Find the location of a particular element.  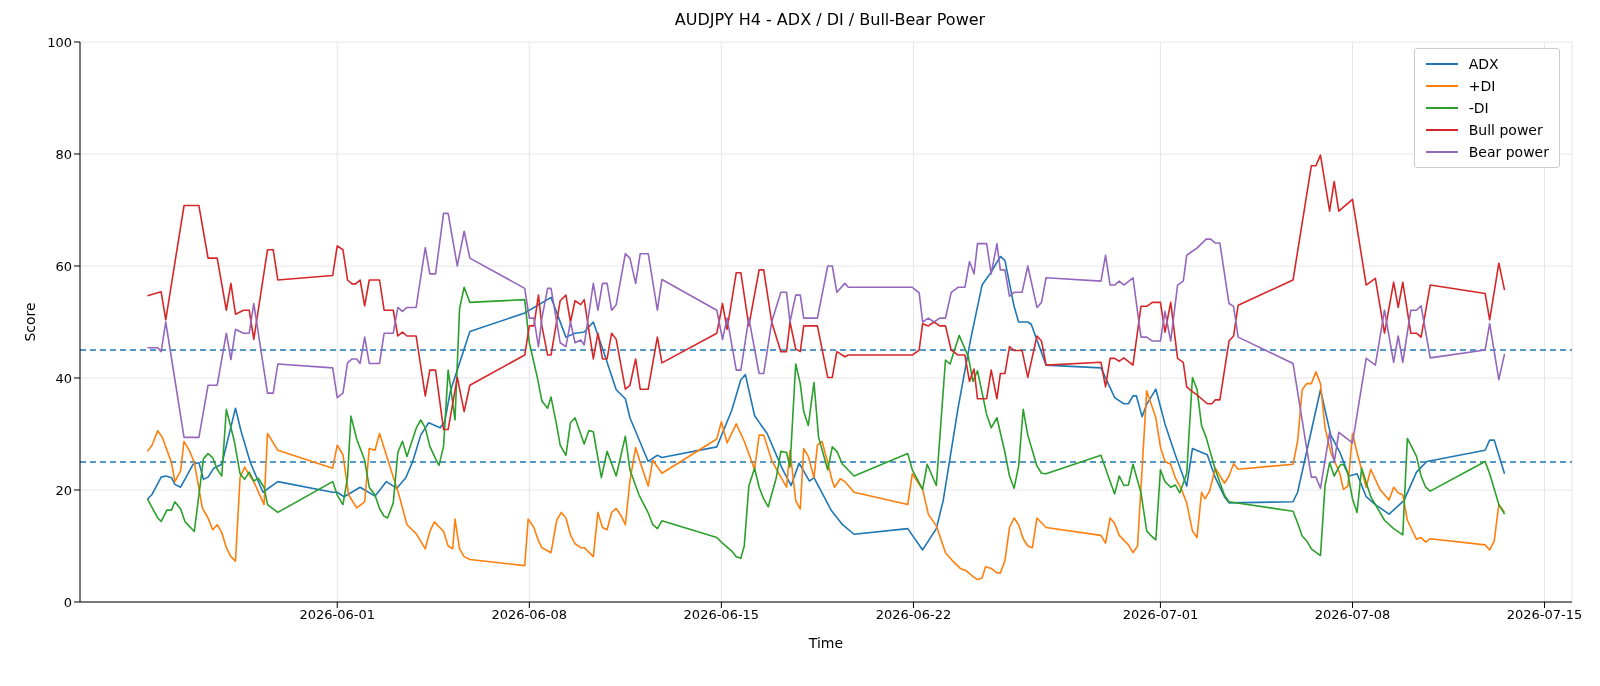

x-tick-label: 2026-06-22 is located at coordinates (913, 615).